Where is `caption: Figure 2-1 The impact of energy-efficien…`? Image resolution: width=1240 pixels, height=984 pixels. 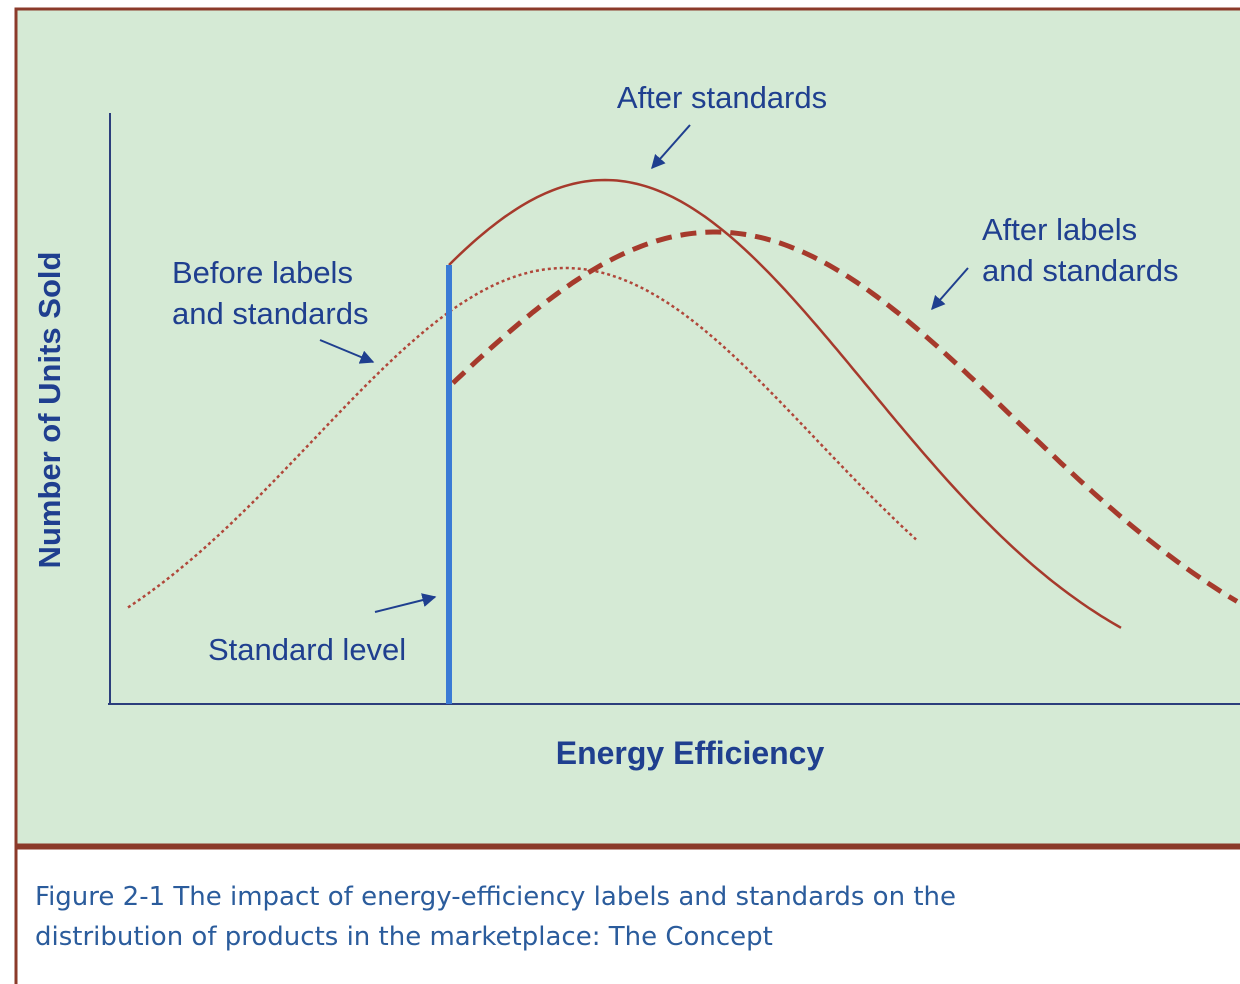 caption: Figure 2-1 The impact of energy-efficien… is located at coordinates (495, 897).